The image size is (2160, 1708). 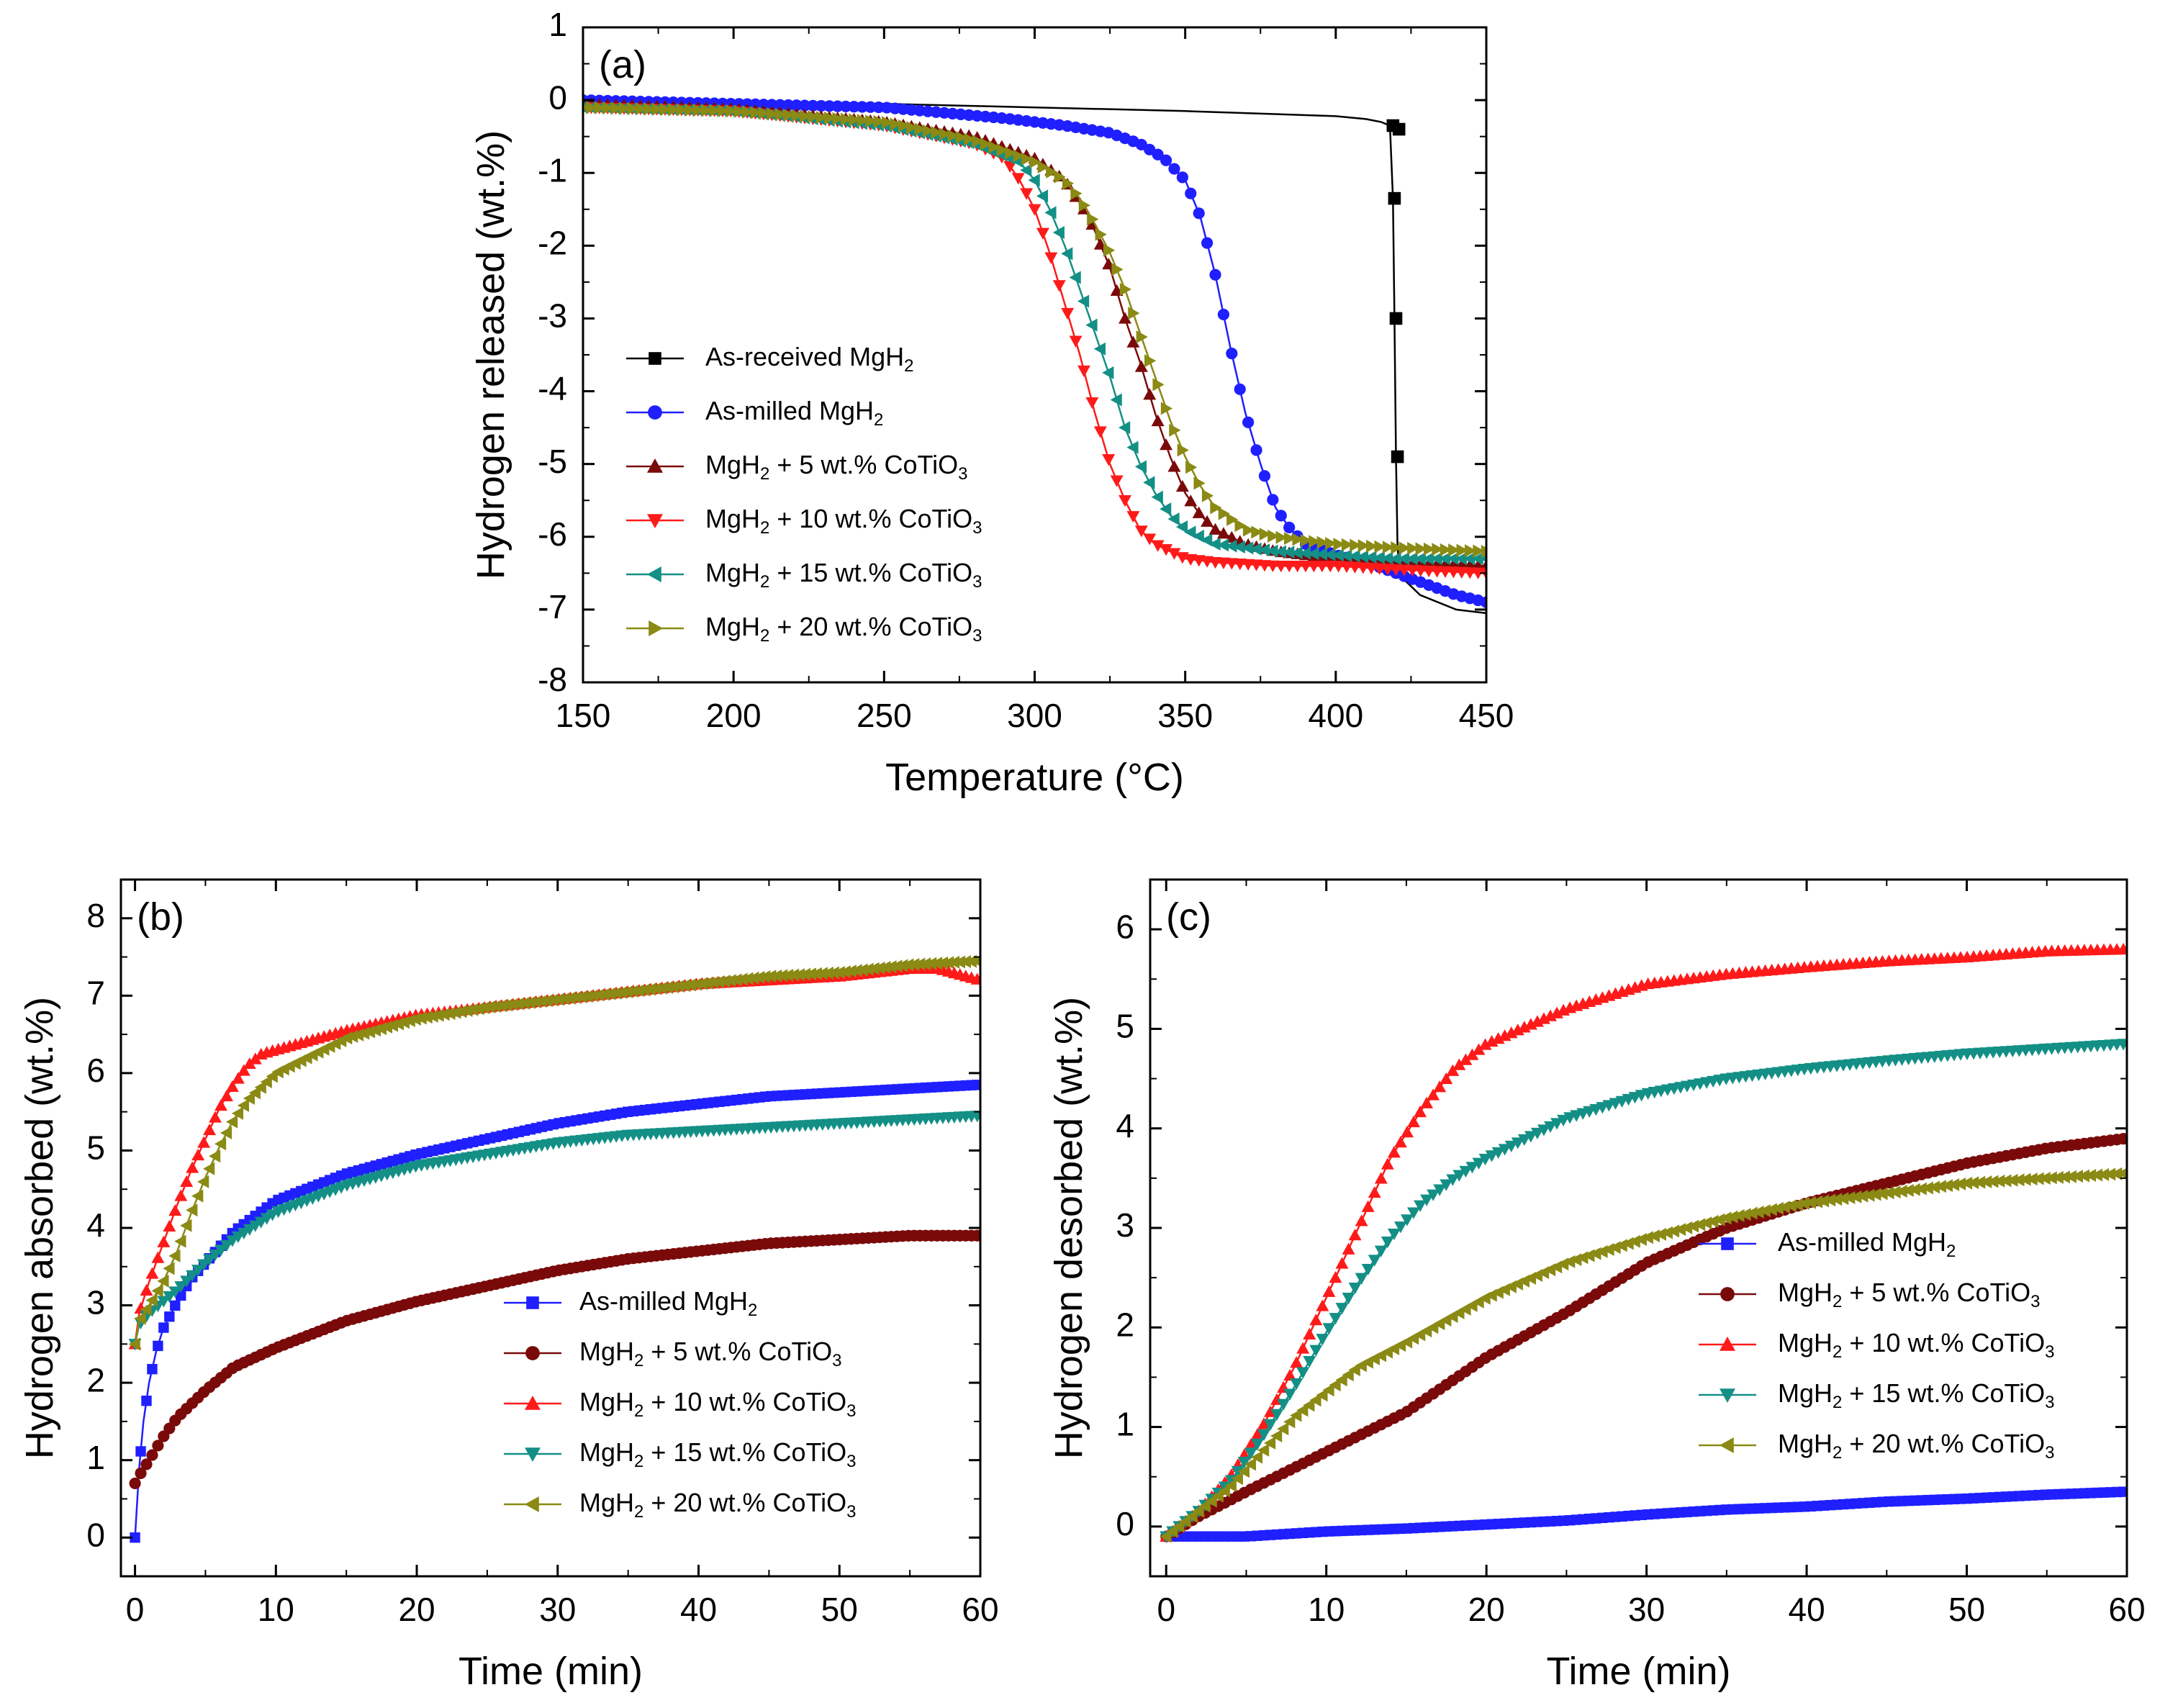 What do you see at coordinates (552, 534) in the screenshot?
I see `y-tick-label: -6` at bounding box center [552, 534].